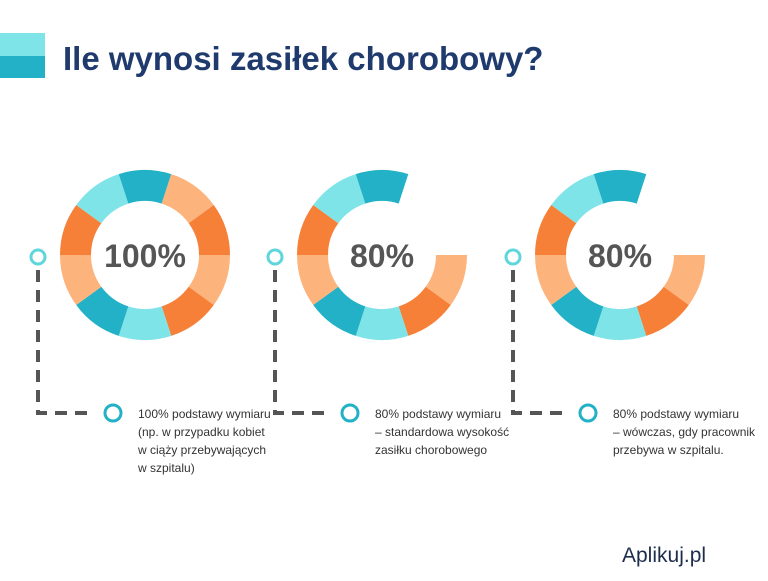 Image resolution: width=768 pixels, height=581 pixels. What do you see at coordinates (201, 450) in the screenshot?
I see `description-line: w ciąży przebywających` at bounding box center [201, 450].